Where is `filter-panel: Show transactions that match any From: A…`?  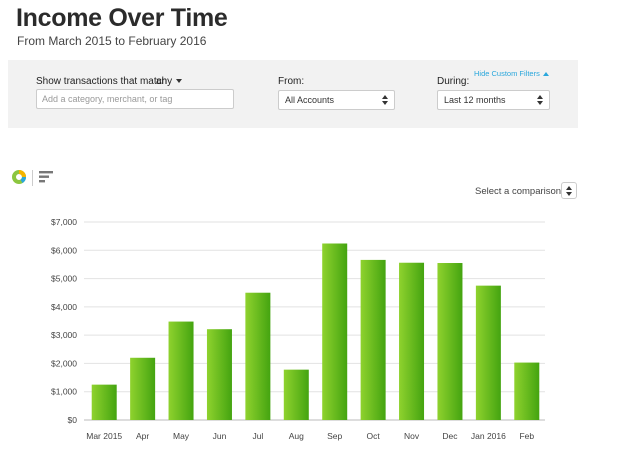
filter-panel: Show transactions that match any From: A… is located at coordinates (293, 94).